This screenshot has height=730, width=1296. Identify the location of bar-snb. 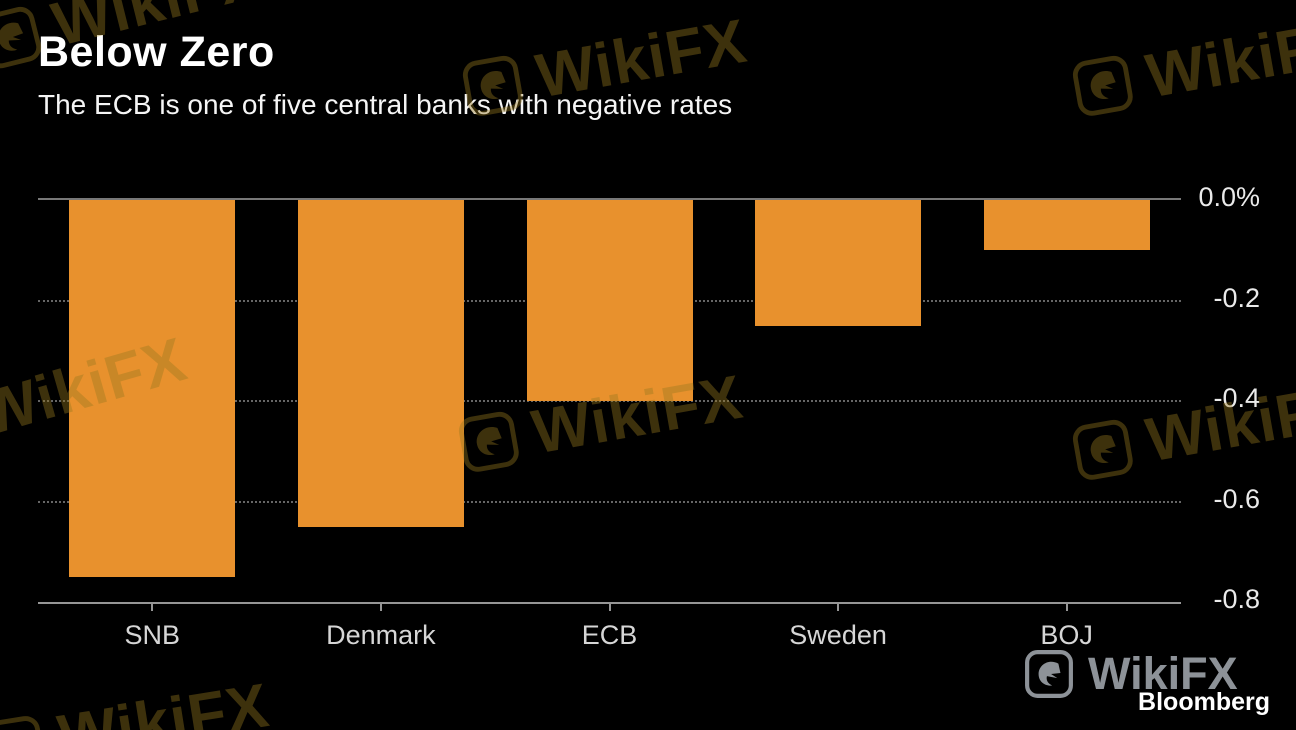
(152, 388).